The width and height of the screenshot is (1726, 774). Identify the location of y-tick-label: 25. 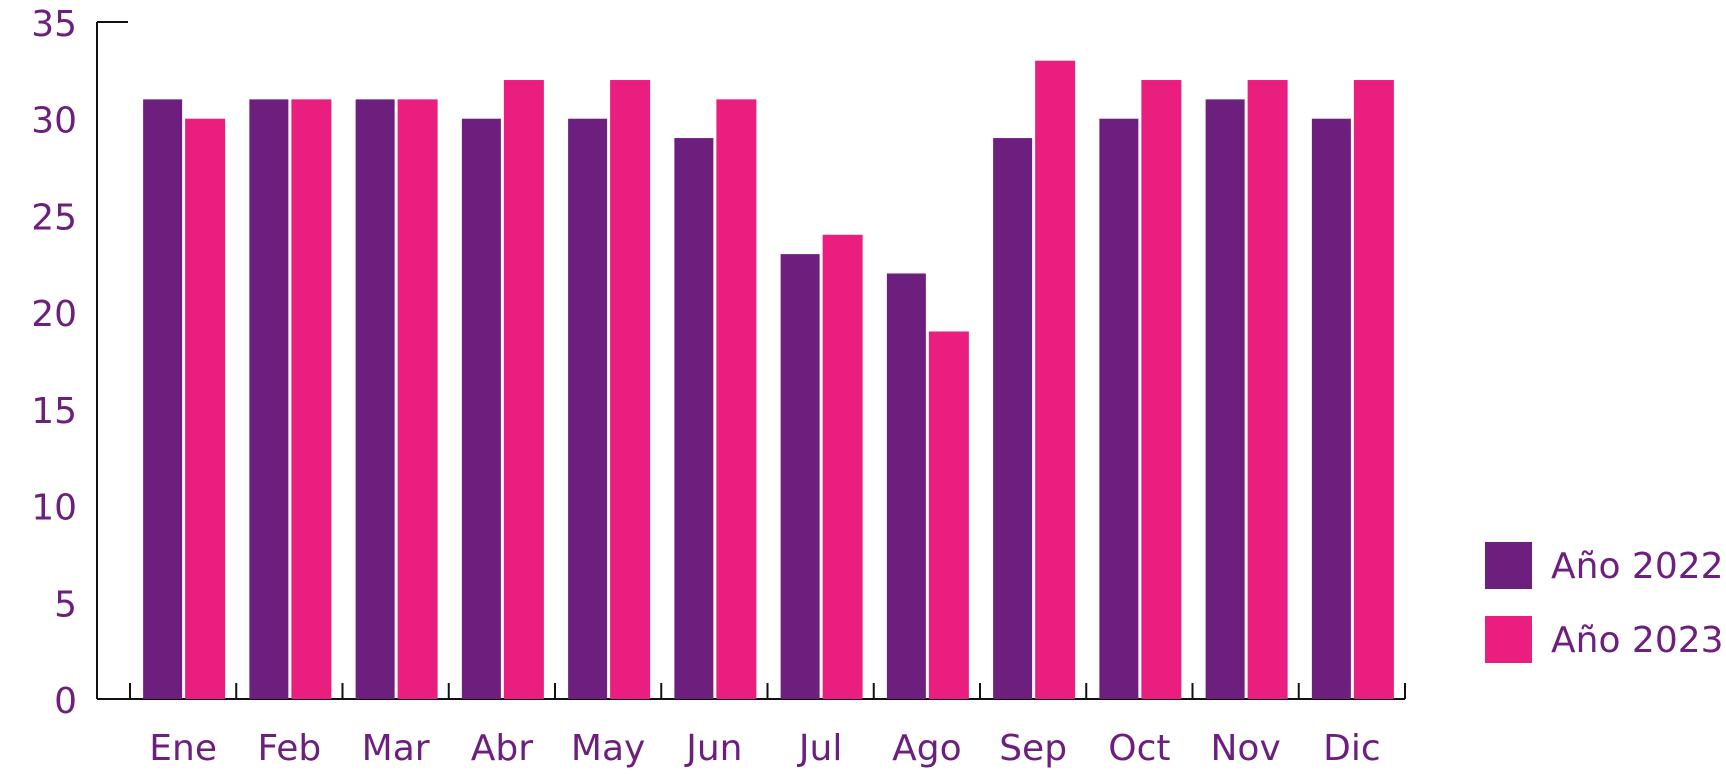
(54, 217).